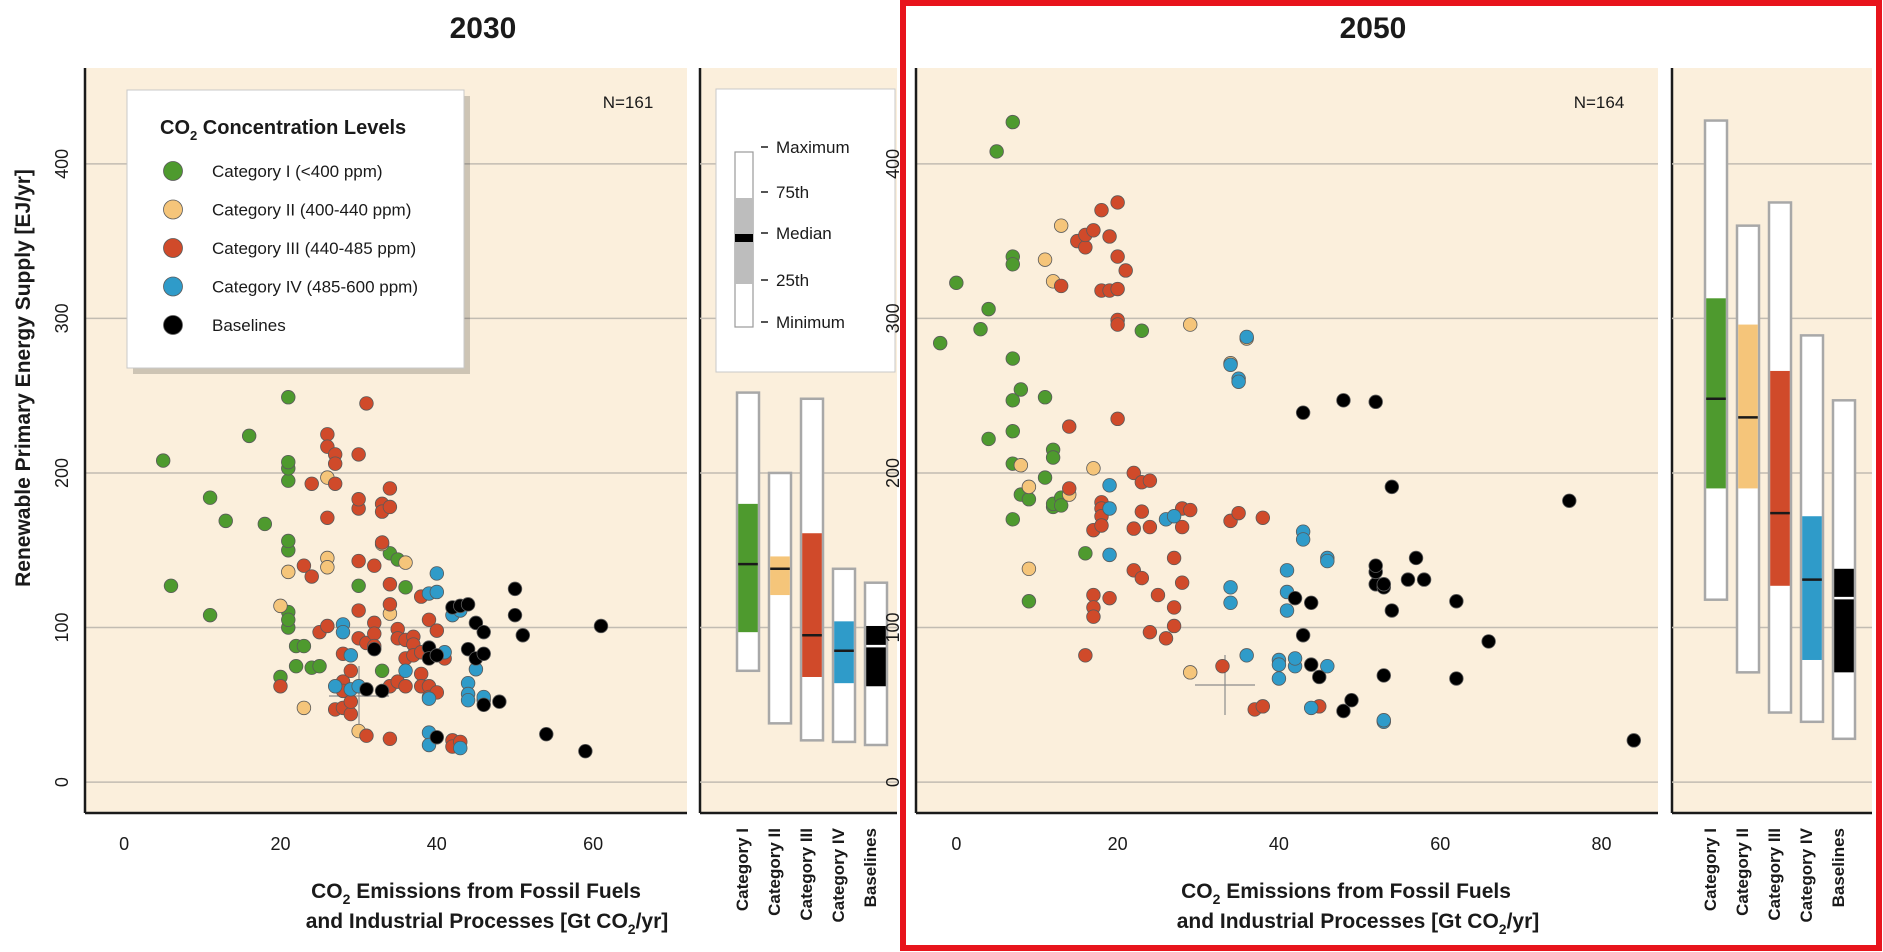  What do you see at coordinates (810, 322) in the screenshot?
I see `box-legend-label: Minimum` at bounding box center [810, 322].